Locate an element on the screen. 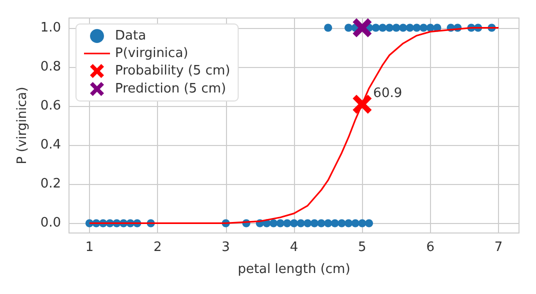 The image size is (536, 294). x-tick-label: 2 is located at coordinates (157, 247).